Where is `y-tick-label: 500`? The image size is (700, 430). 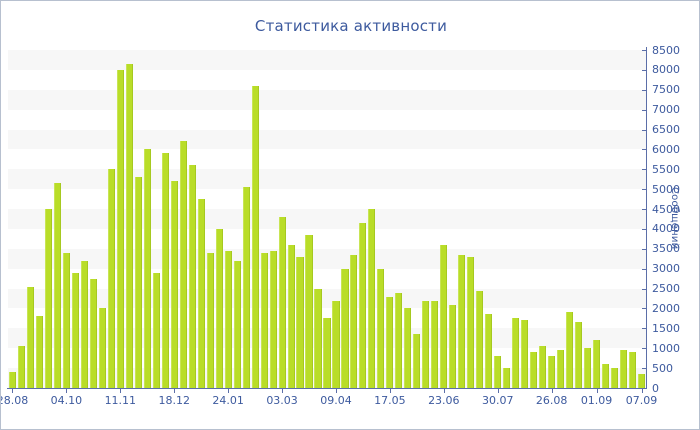 y-tick-label: 500 is located at coordinates (662, 368).